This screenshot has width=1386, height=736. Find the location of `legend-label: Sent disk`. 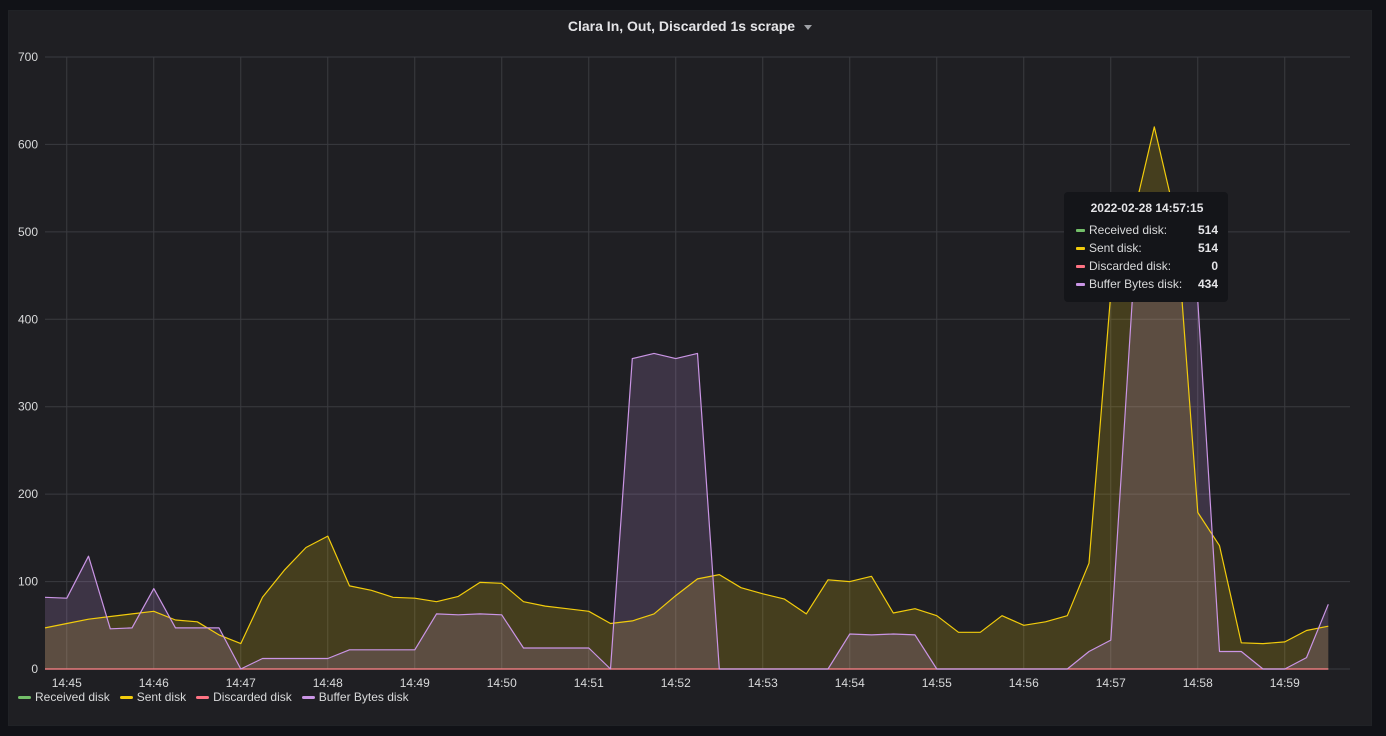

legend-label: Sent disk is located at coordinates (161, 697).